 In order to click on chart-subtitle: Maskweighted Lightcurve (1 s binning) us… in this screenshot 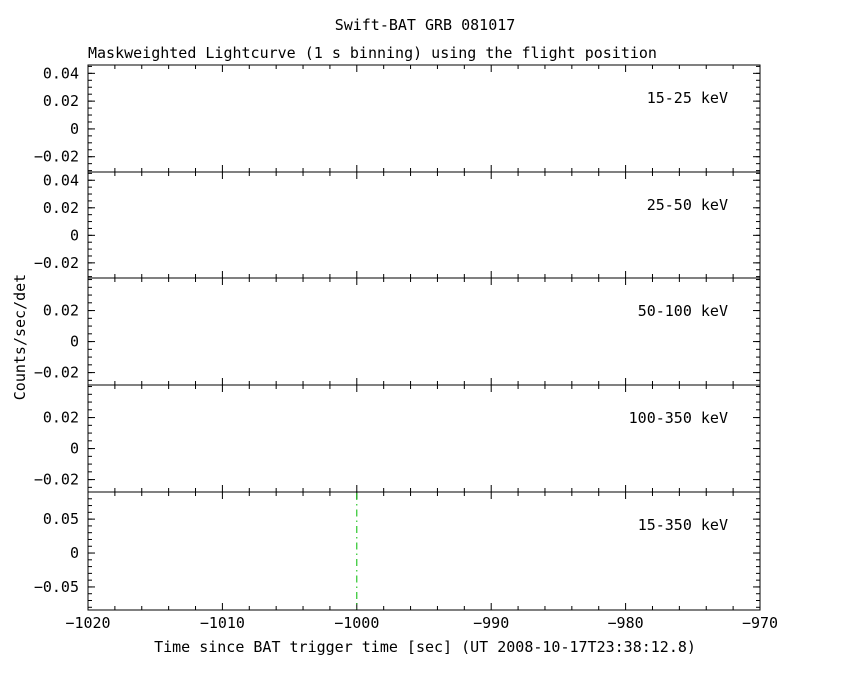, I will do `click(372, 53)`.